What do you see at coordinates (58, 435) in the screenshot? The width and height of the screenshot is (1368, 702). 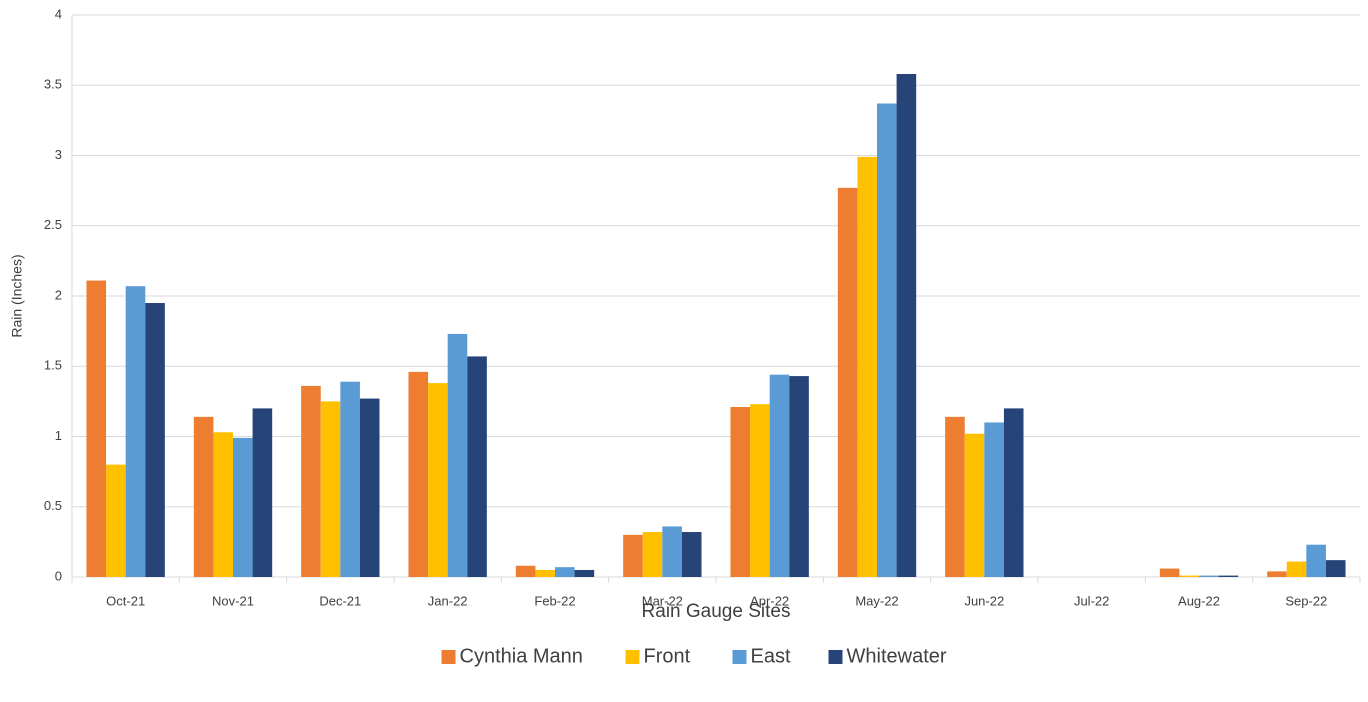 I see `y-tick-label: 1` at bounding box center [58, 435].